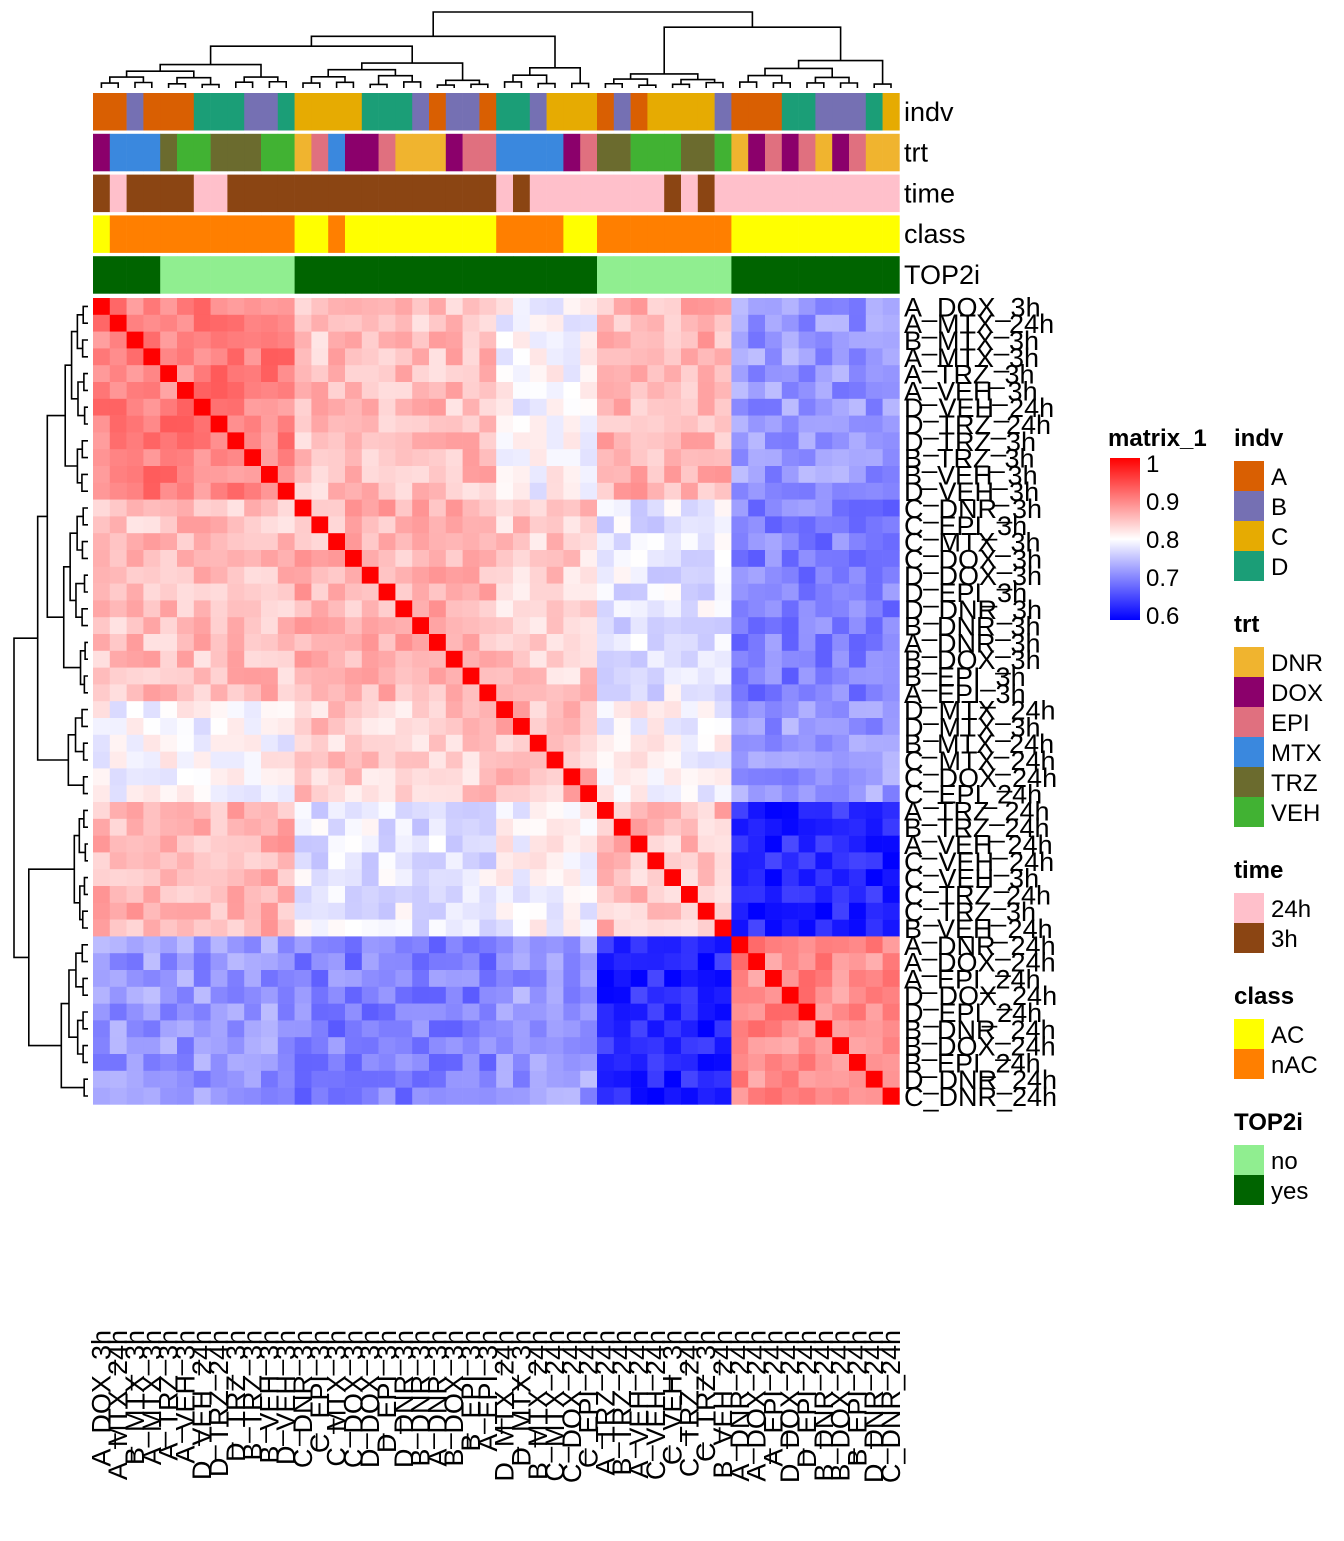 The image size is (1344, 1541). What do you see at coordinates (1125, 539) in the screenshot?
I see `color-scale-bar` at bounding box center [1125, 539].